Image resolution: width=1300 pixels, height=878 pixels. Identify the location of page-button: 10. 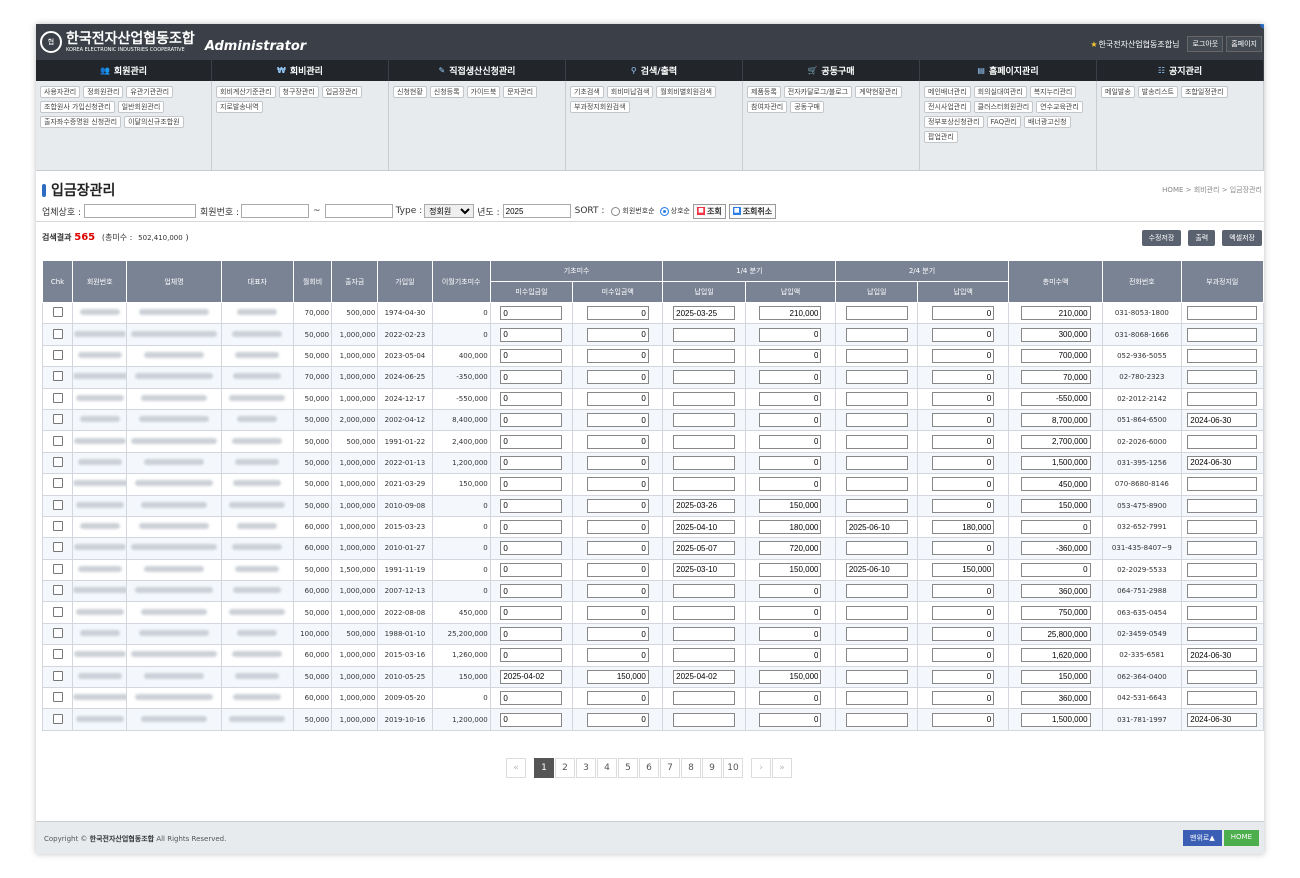
(733, 768).